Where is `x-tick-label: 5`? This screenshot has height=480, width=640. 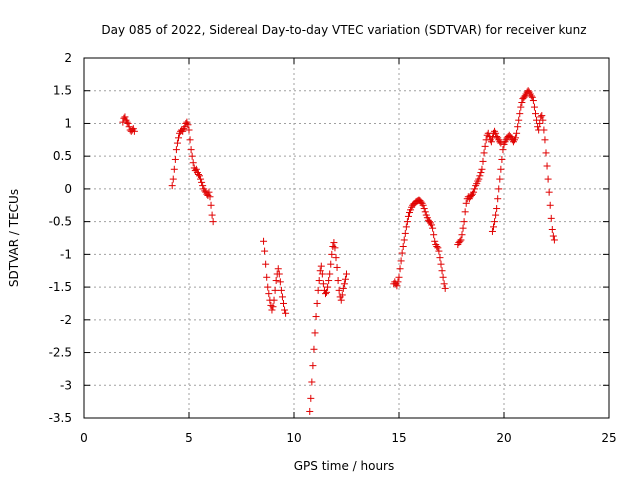 x-tick-label: 5 is located at coordinates (189, 438).